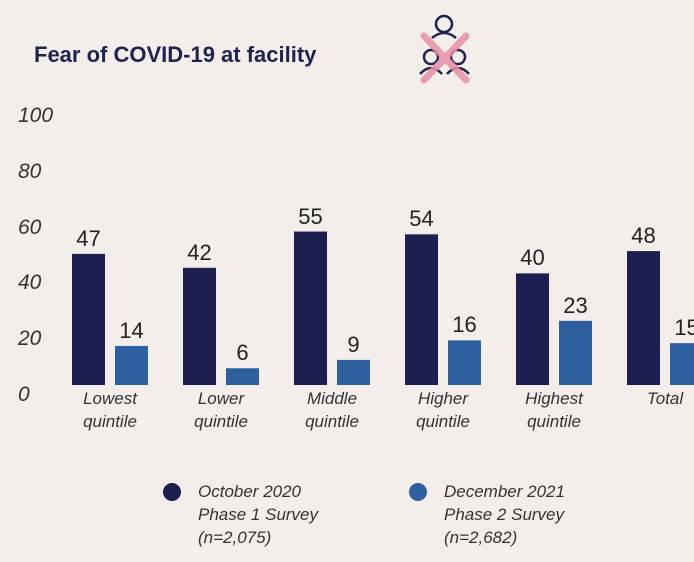 Image resolution: width=694 pixels, height=562 pixels. What do you see at coordinates (221, 410) in the screenshot?
I see `x-tick-label: Lower quintile` at bounding box center [221, 410].